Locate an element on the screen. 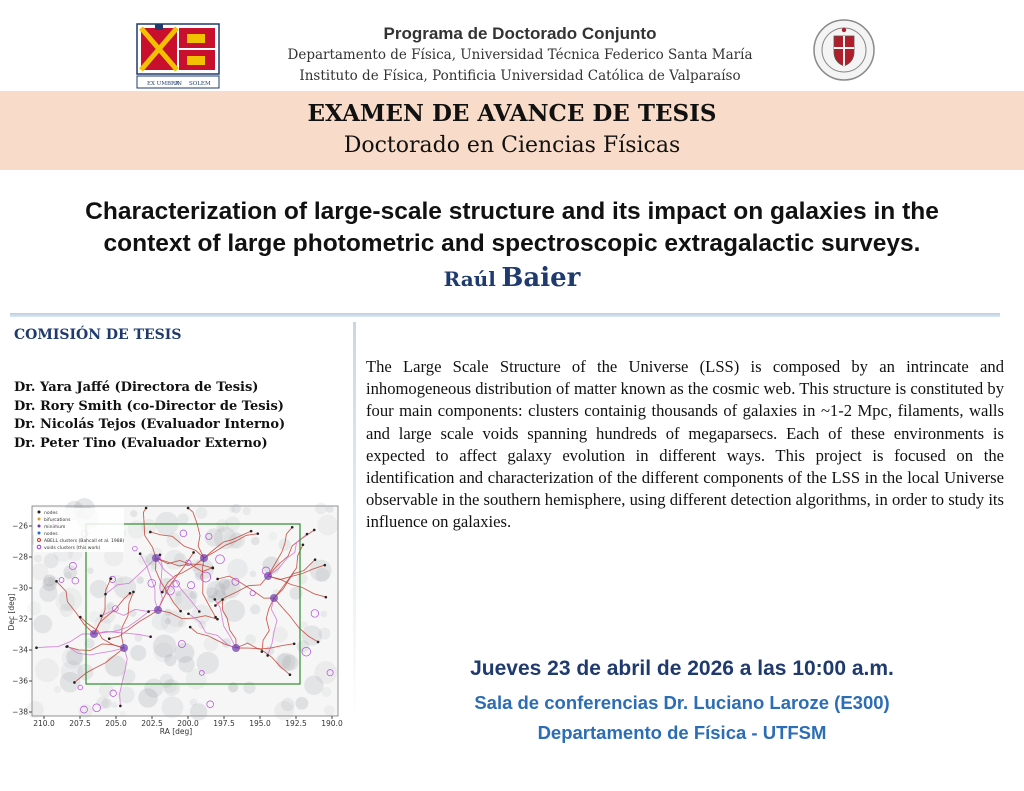 This screenshot has height=791, width=1024. utfsm-logo: EX UMBRA IN SOLEM is located at coordinates (178, 56).